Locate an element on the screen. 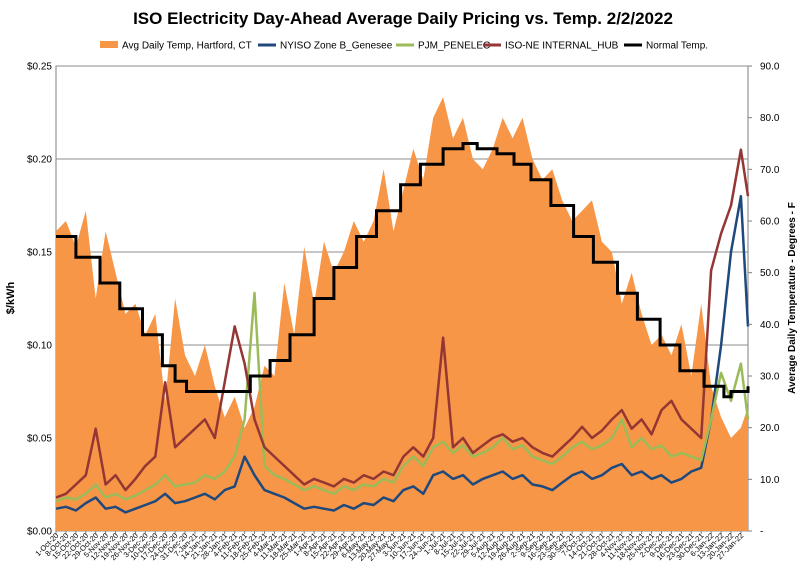  legend-label: Normal Temp. is located at coordinates (677, 46).